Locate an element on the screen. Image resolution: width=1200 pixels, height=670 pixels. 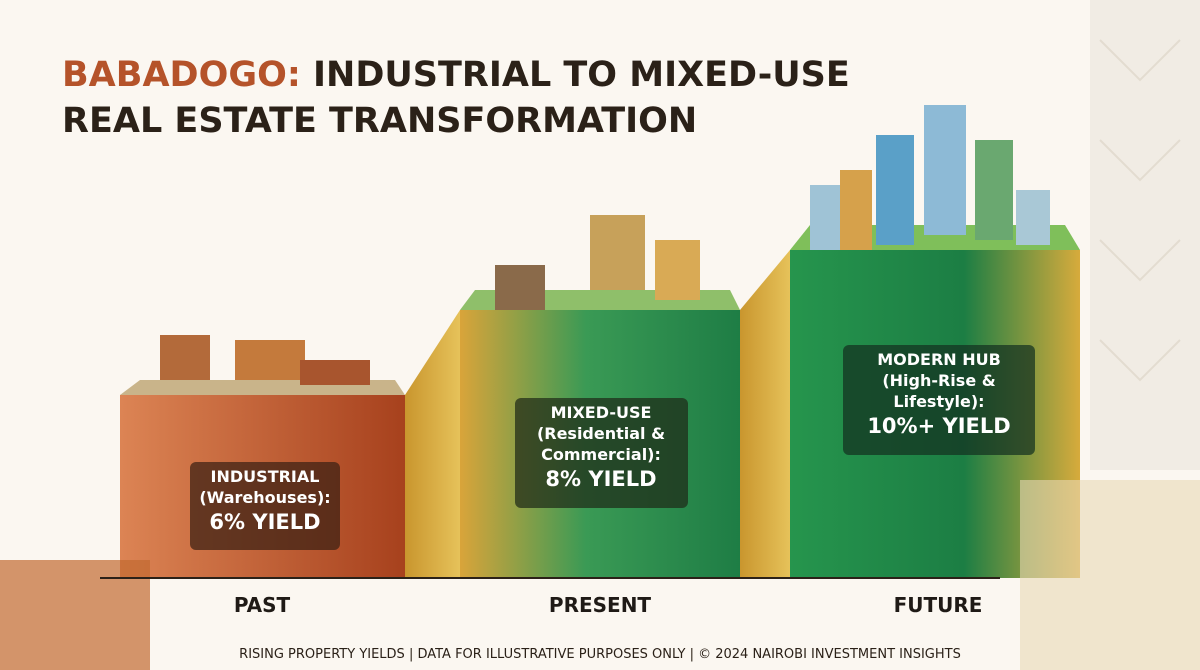
stage-yield: 10%+ YIELD is located at coordinates (938, 426).